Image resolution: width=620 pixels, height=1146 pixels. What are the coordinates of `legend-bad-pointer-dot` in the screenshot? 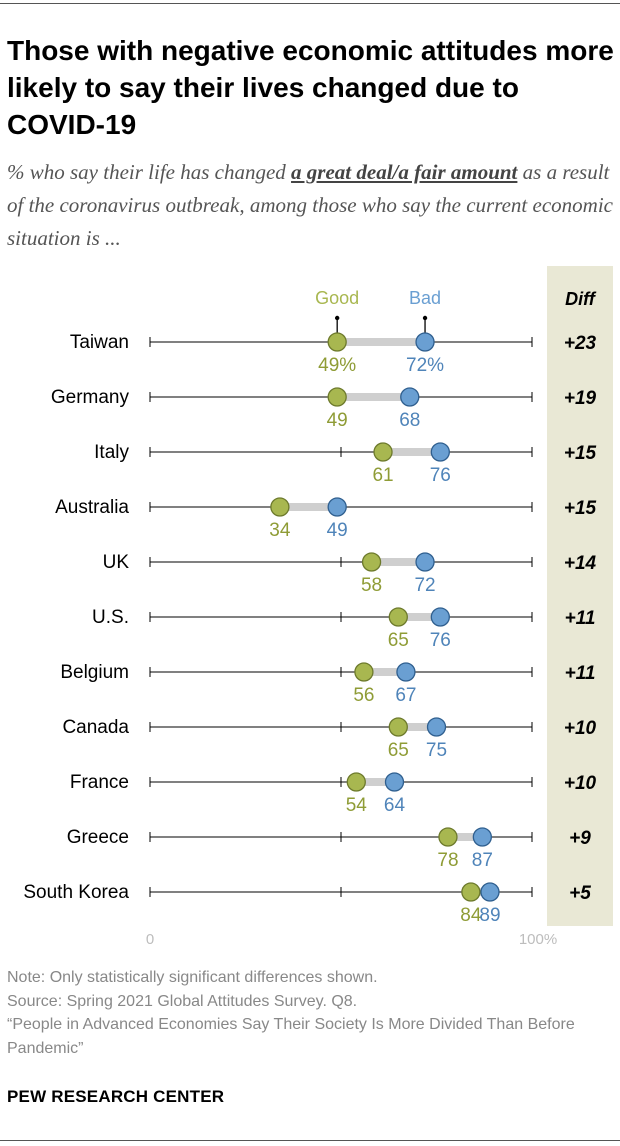 It's located at (425, 318).